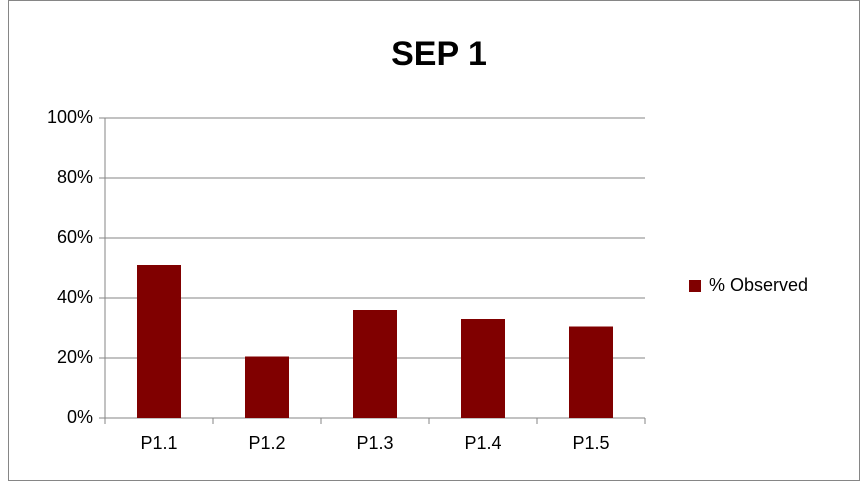 This screenshot has height=482, width=861. What do you see at coordinates (75, 297) in the screenshot?
I see `y-tick-label: 40%` at bounding box center [75, 297].